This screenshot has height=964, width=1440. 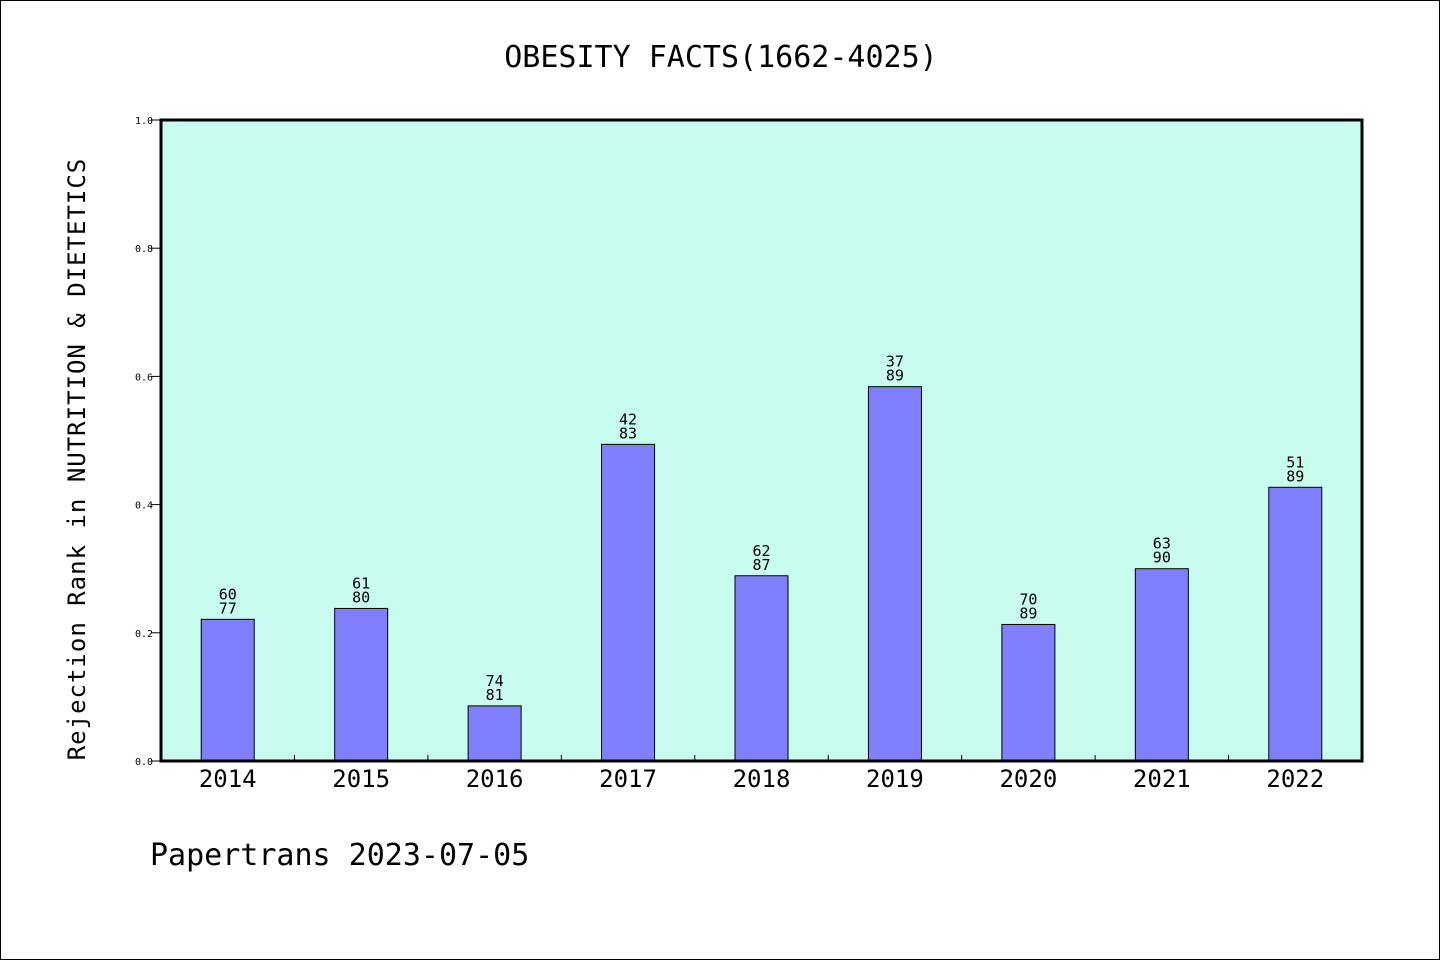 I want to click on y-tick-label: 1.0, so click(x=144, y=121).